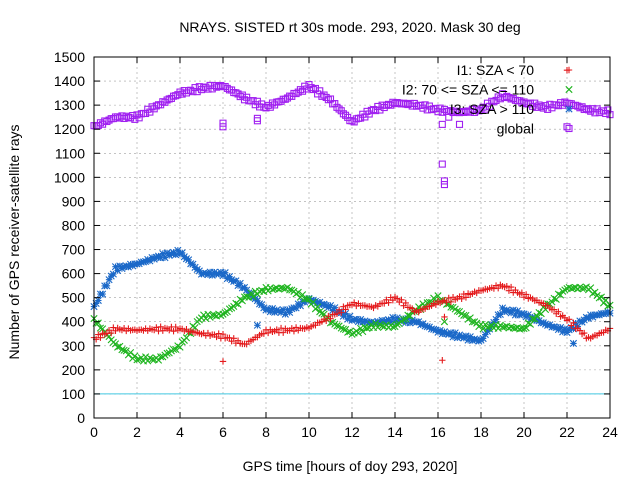 The height and width of the screenshot is (480, 640). I want to click on outlier-point, so click(223, 361).